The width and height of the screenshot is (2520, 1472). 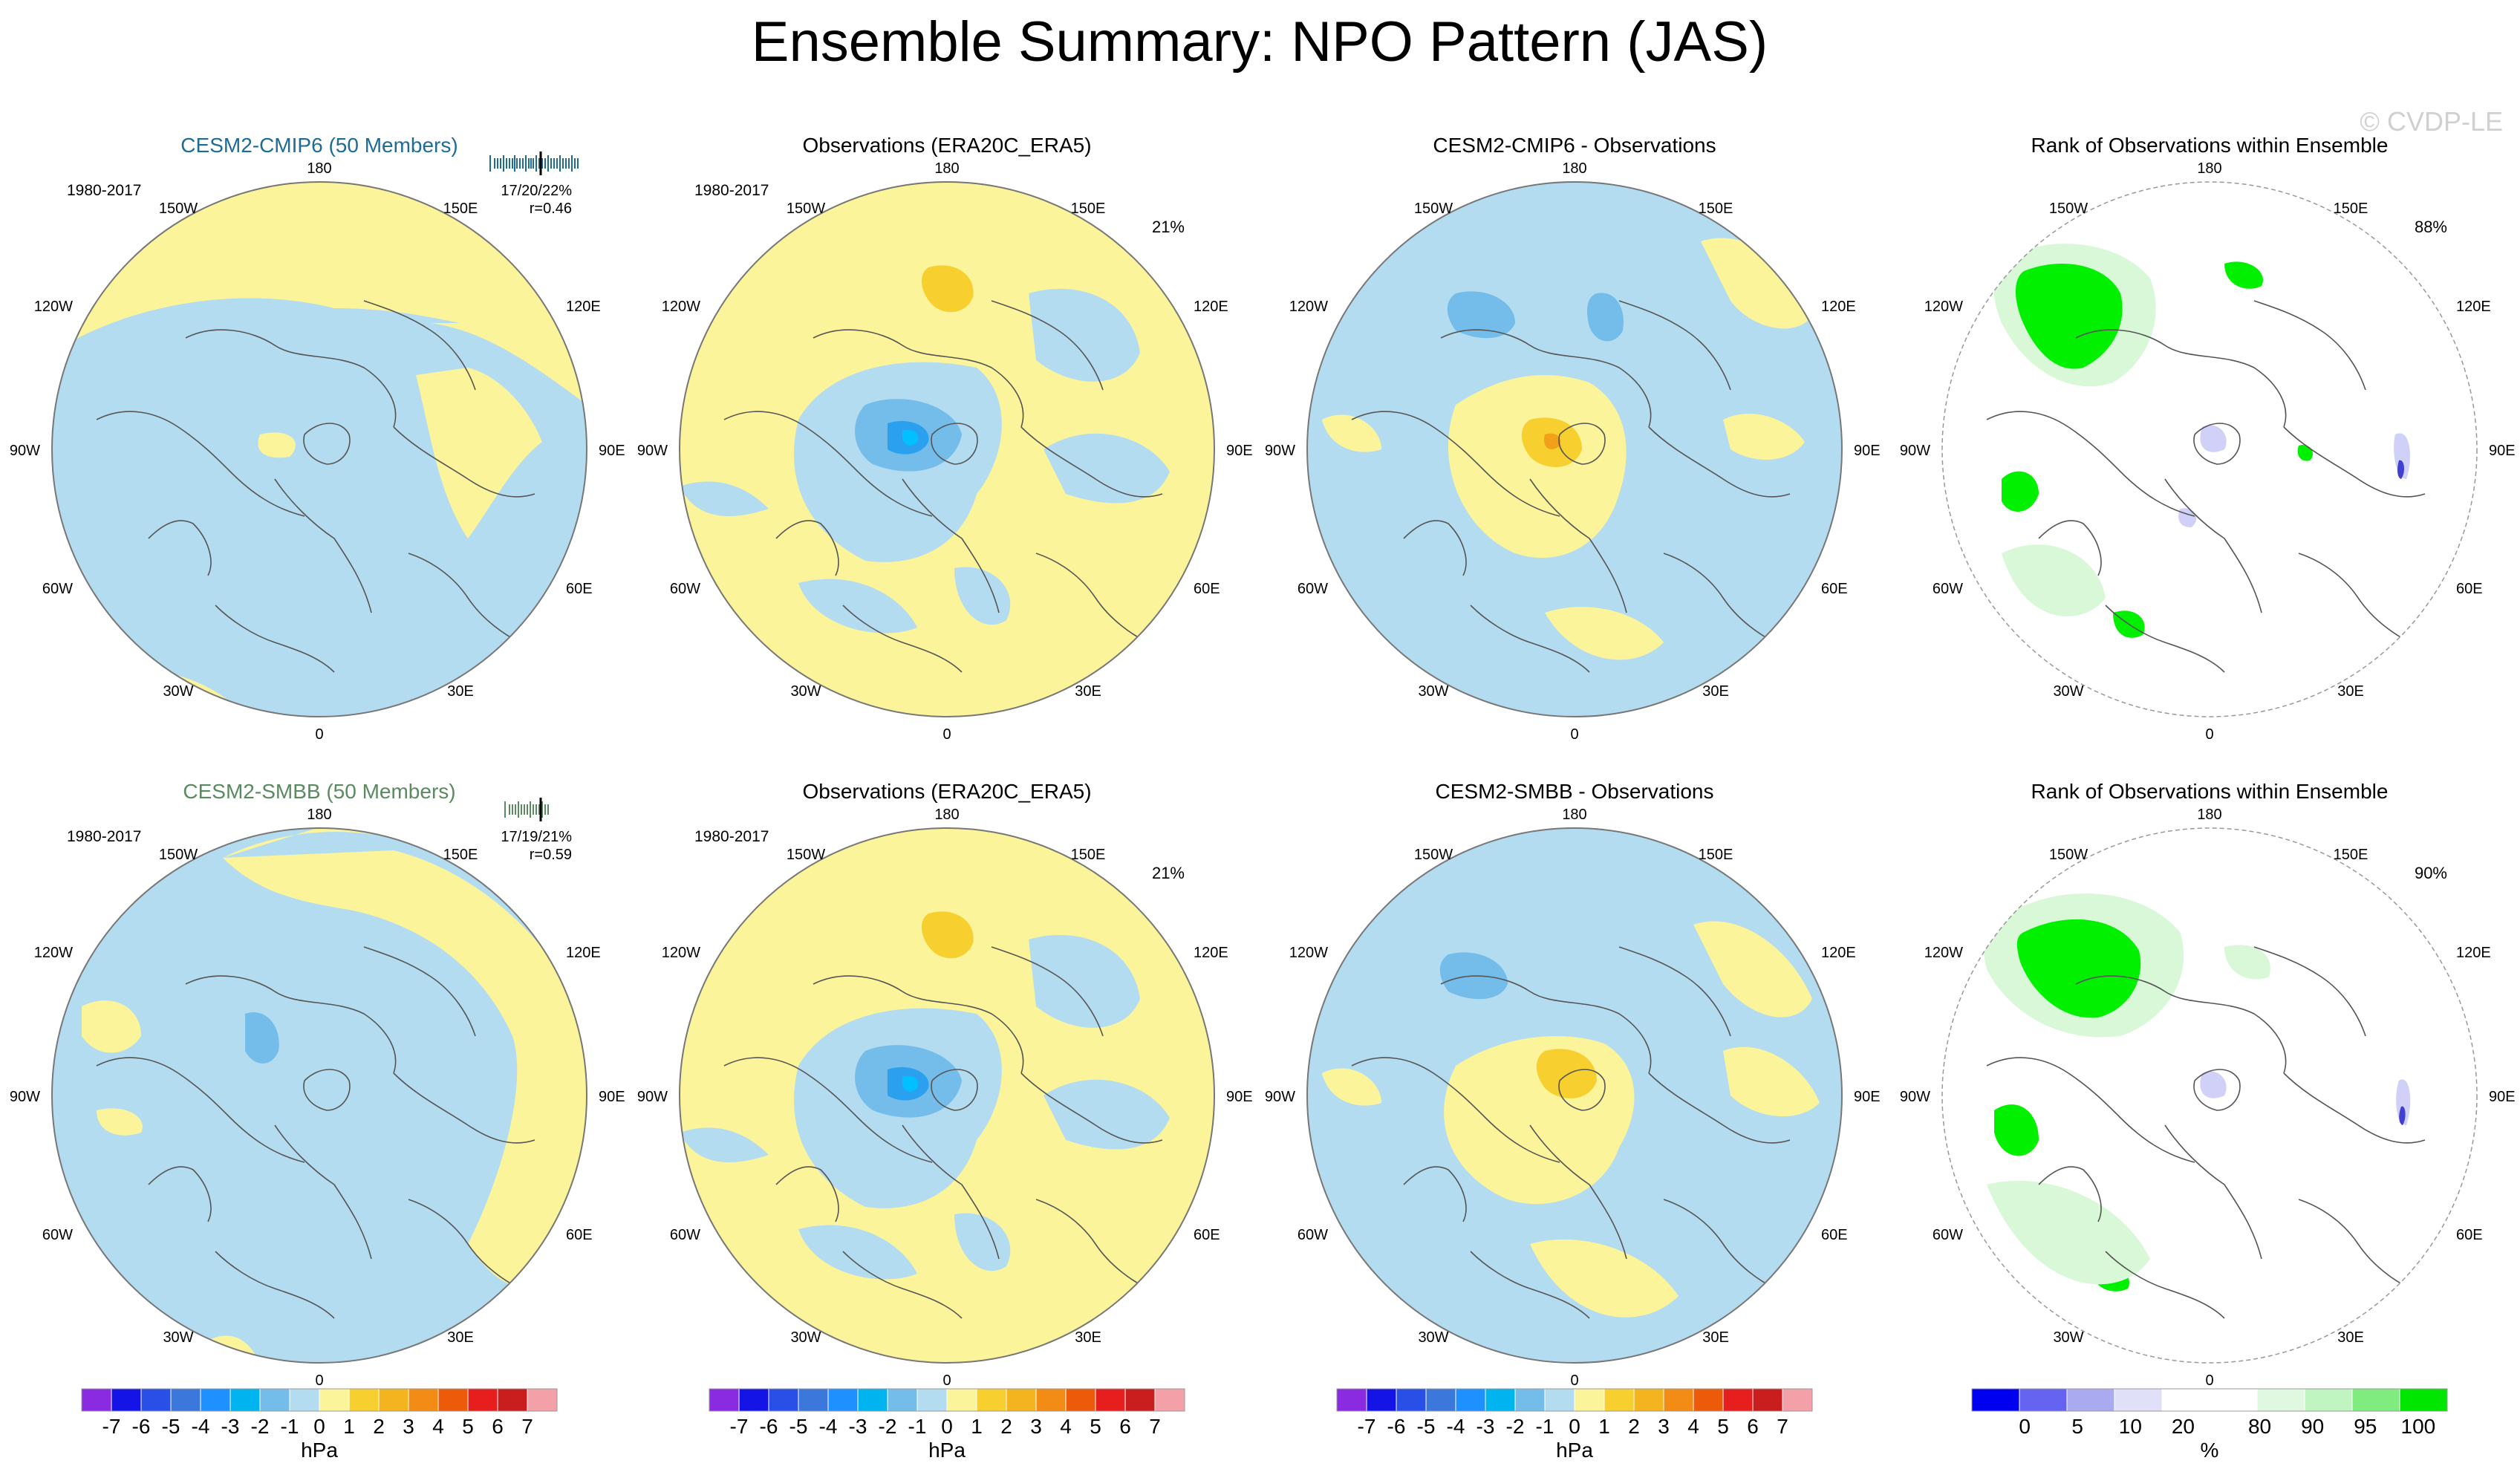 What do you see at coordinates (828, 1426) in the screenshot?
I see `colorbar-tick-label: -4` at bounding box center [828, 1426].